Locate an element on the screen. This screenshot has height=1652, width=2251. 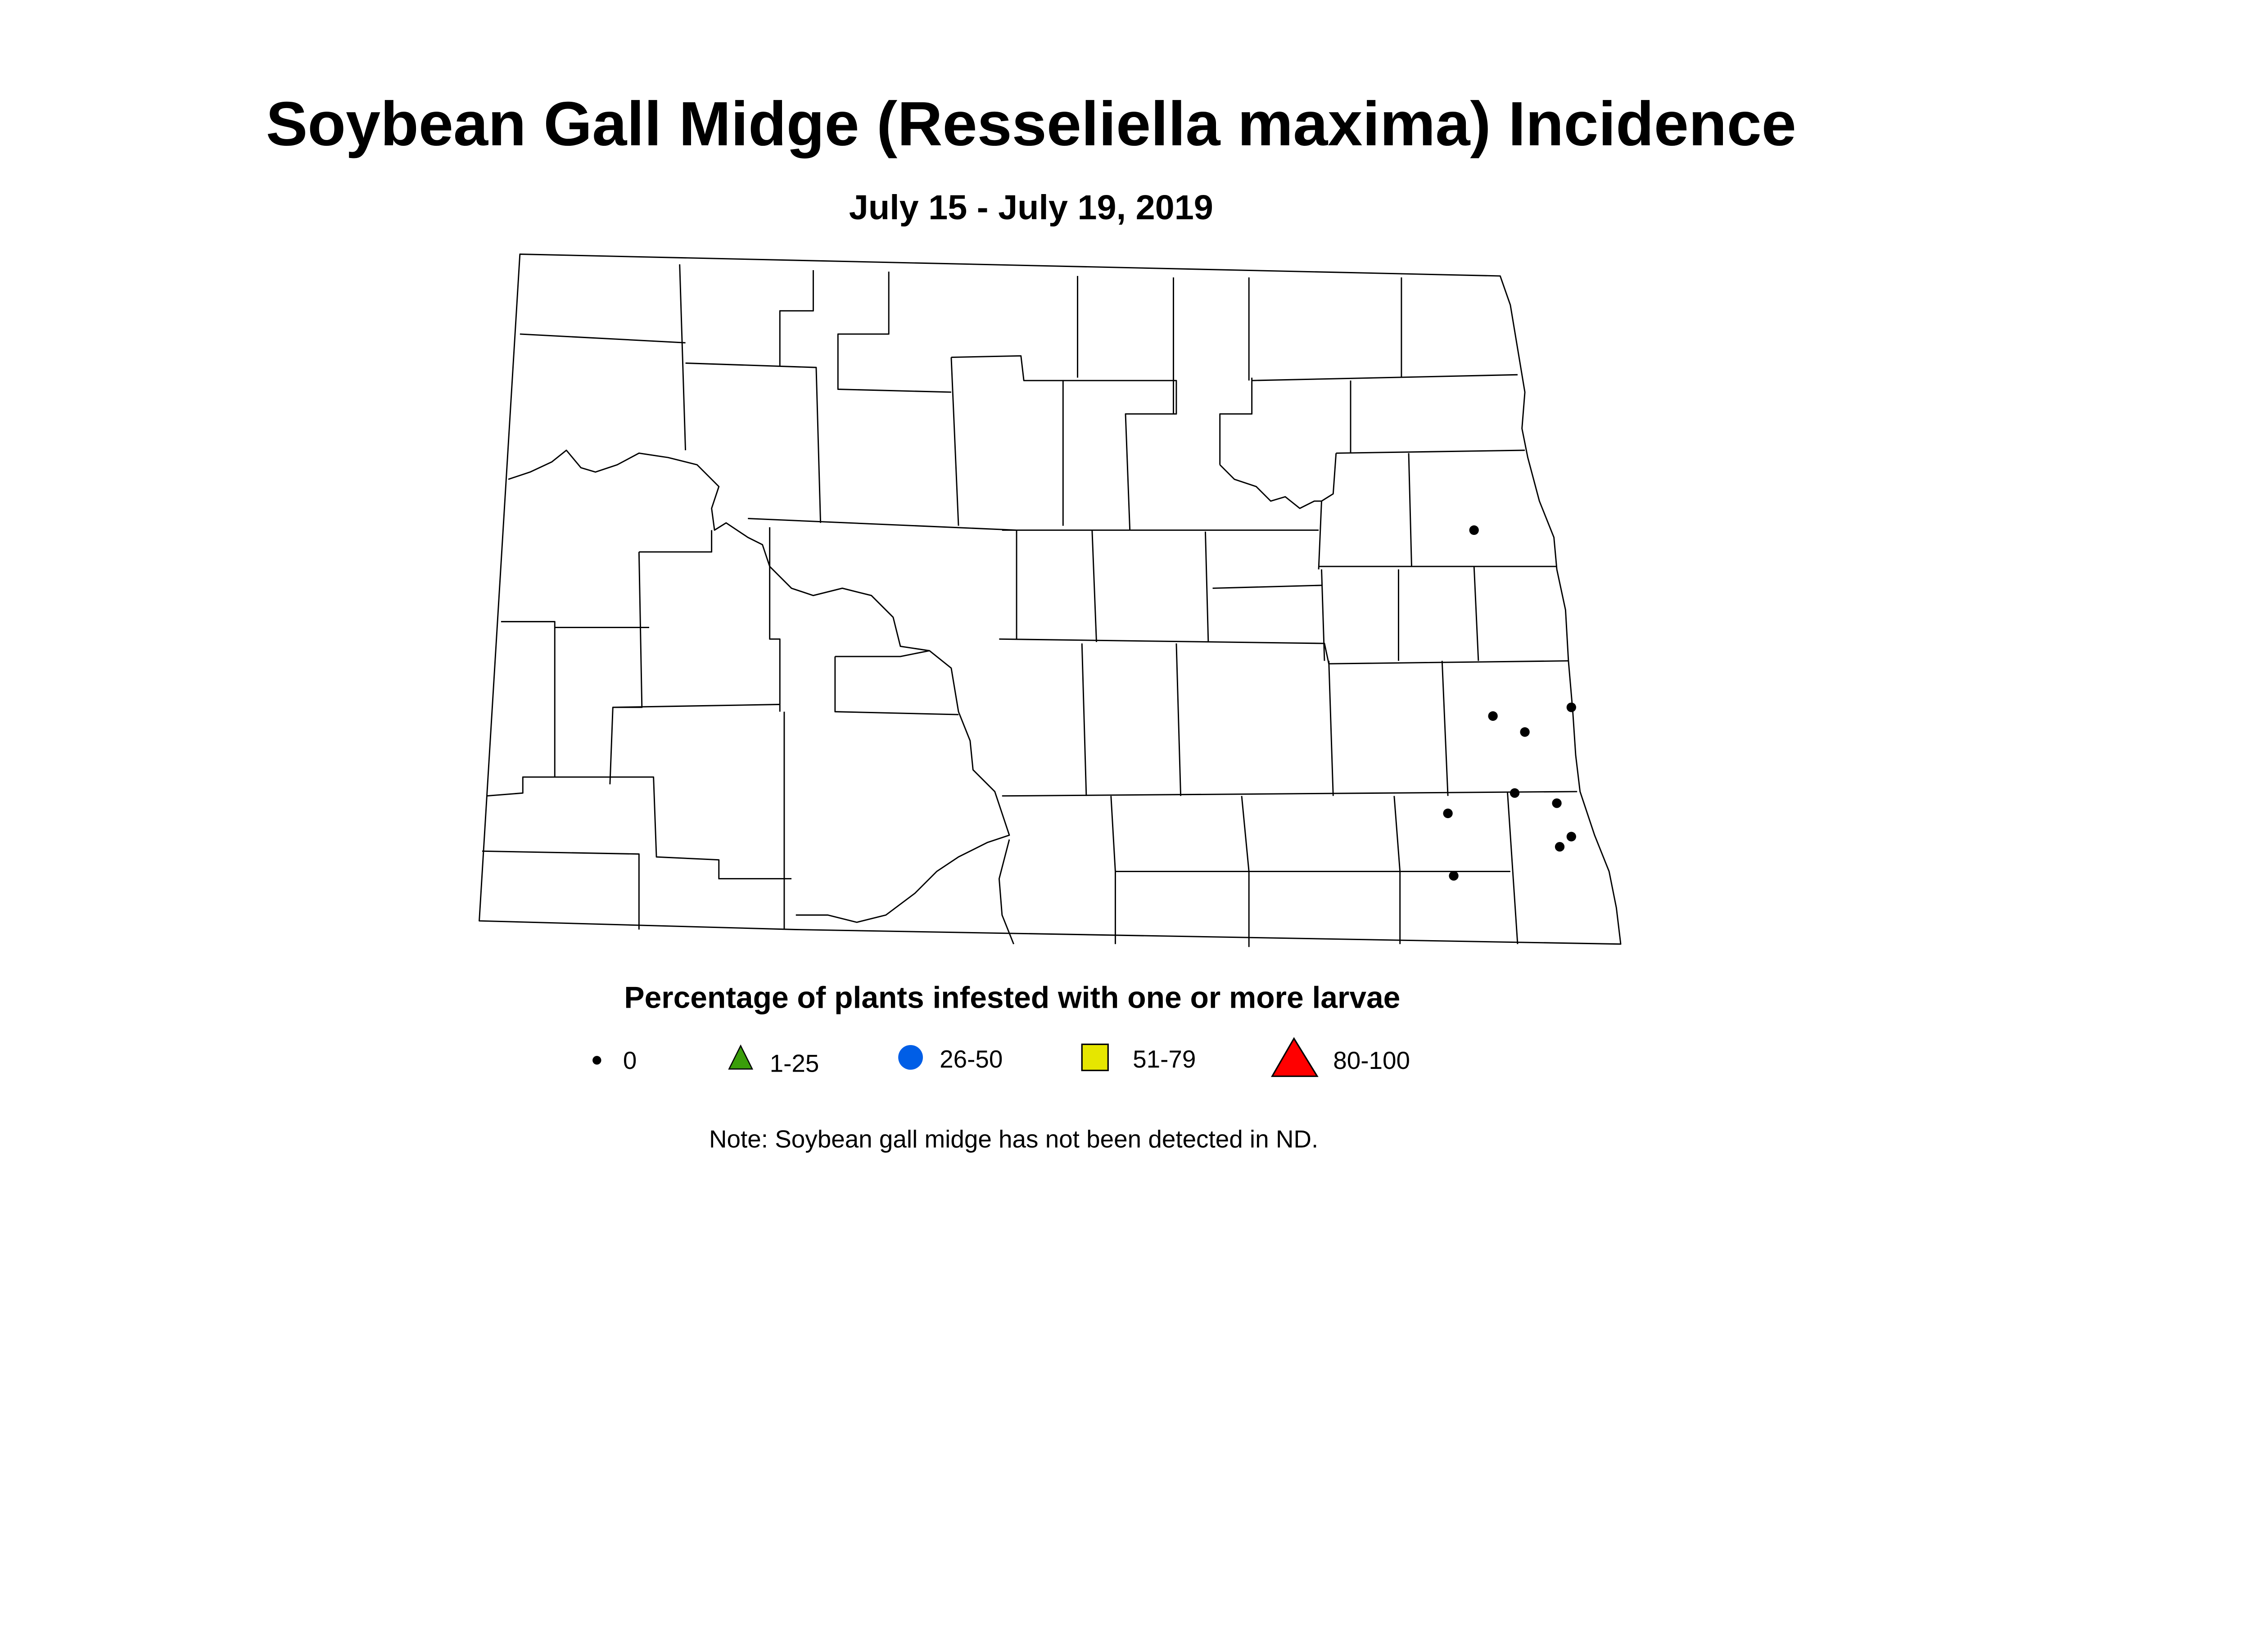
map-subtitle: July 15 - July 19, 2019 is located at coordinates (1031, 208).